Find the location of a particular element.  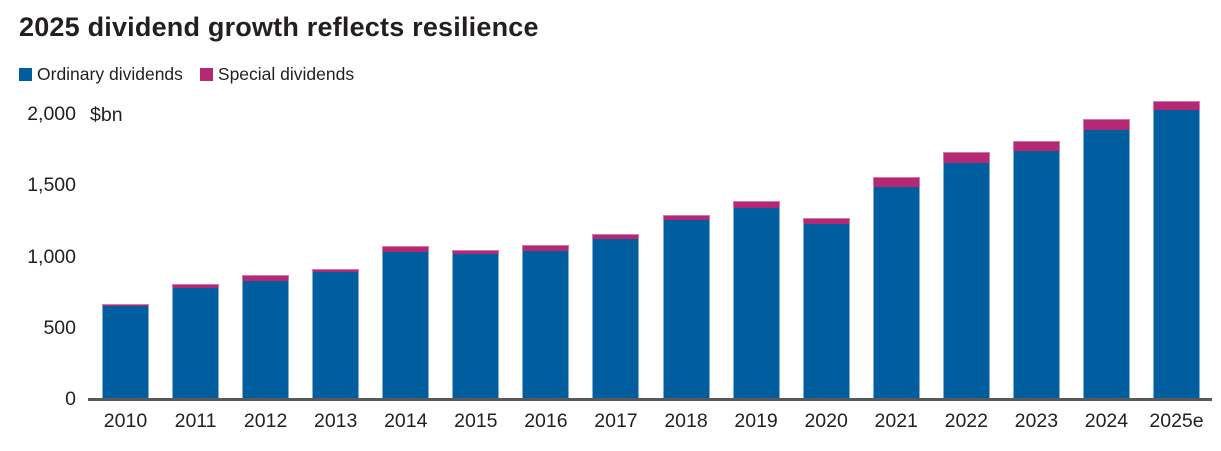

y-tick-label: 1,000 is located at coordinates (51, 256).